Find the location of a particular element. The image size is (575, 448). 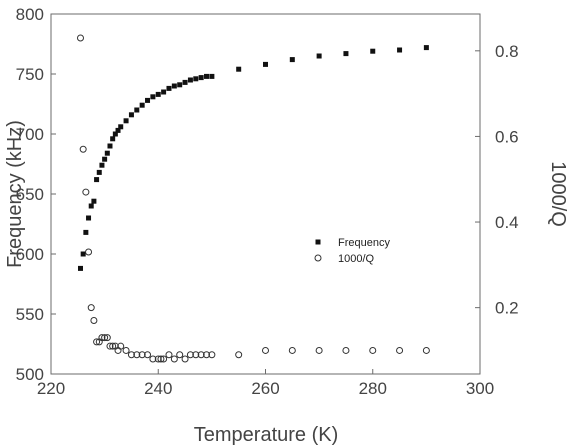

legend-q-marker is located at coordinates (318, 258).